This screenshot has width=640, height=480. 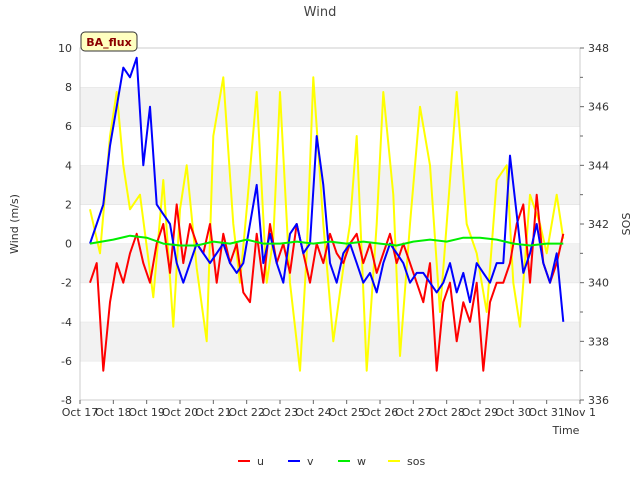 I want to click on left-y-tick-label: -8, so click(x=66, y=400).